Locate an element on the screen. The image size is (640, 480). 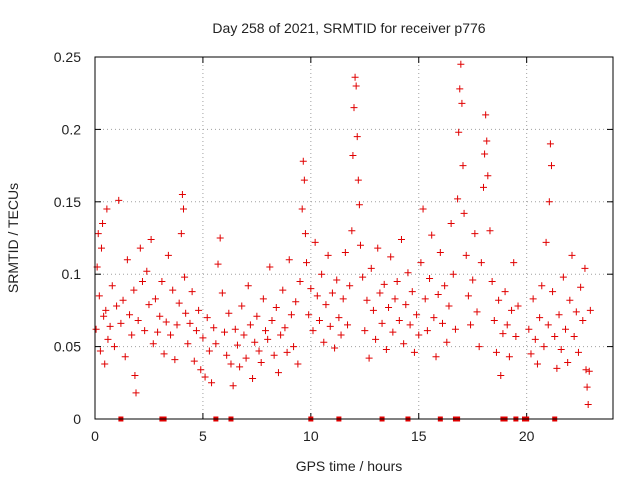
y-tick-label: 0.1 is located at coordinates (72, 274).